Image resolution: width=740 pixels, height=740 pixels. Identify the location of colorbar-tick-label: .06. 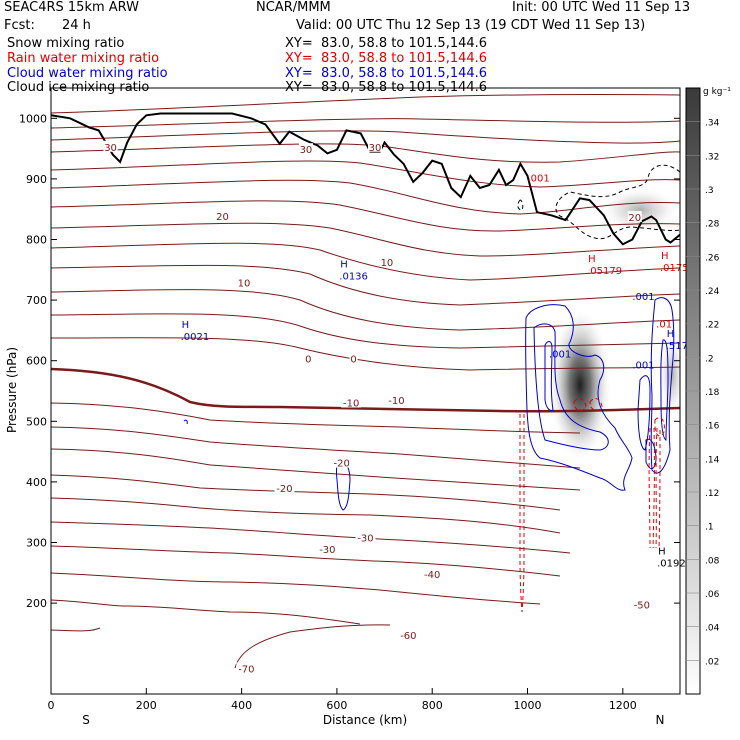
(712, 595).